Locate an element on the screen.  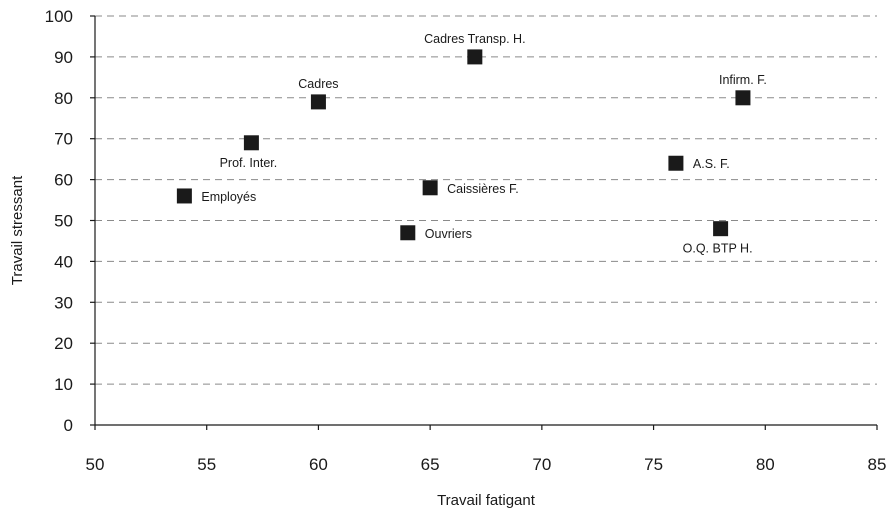
y-tick-label: 70 is located at coordinates (63, 139).